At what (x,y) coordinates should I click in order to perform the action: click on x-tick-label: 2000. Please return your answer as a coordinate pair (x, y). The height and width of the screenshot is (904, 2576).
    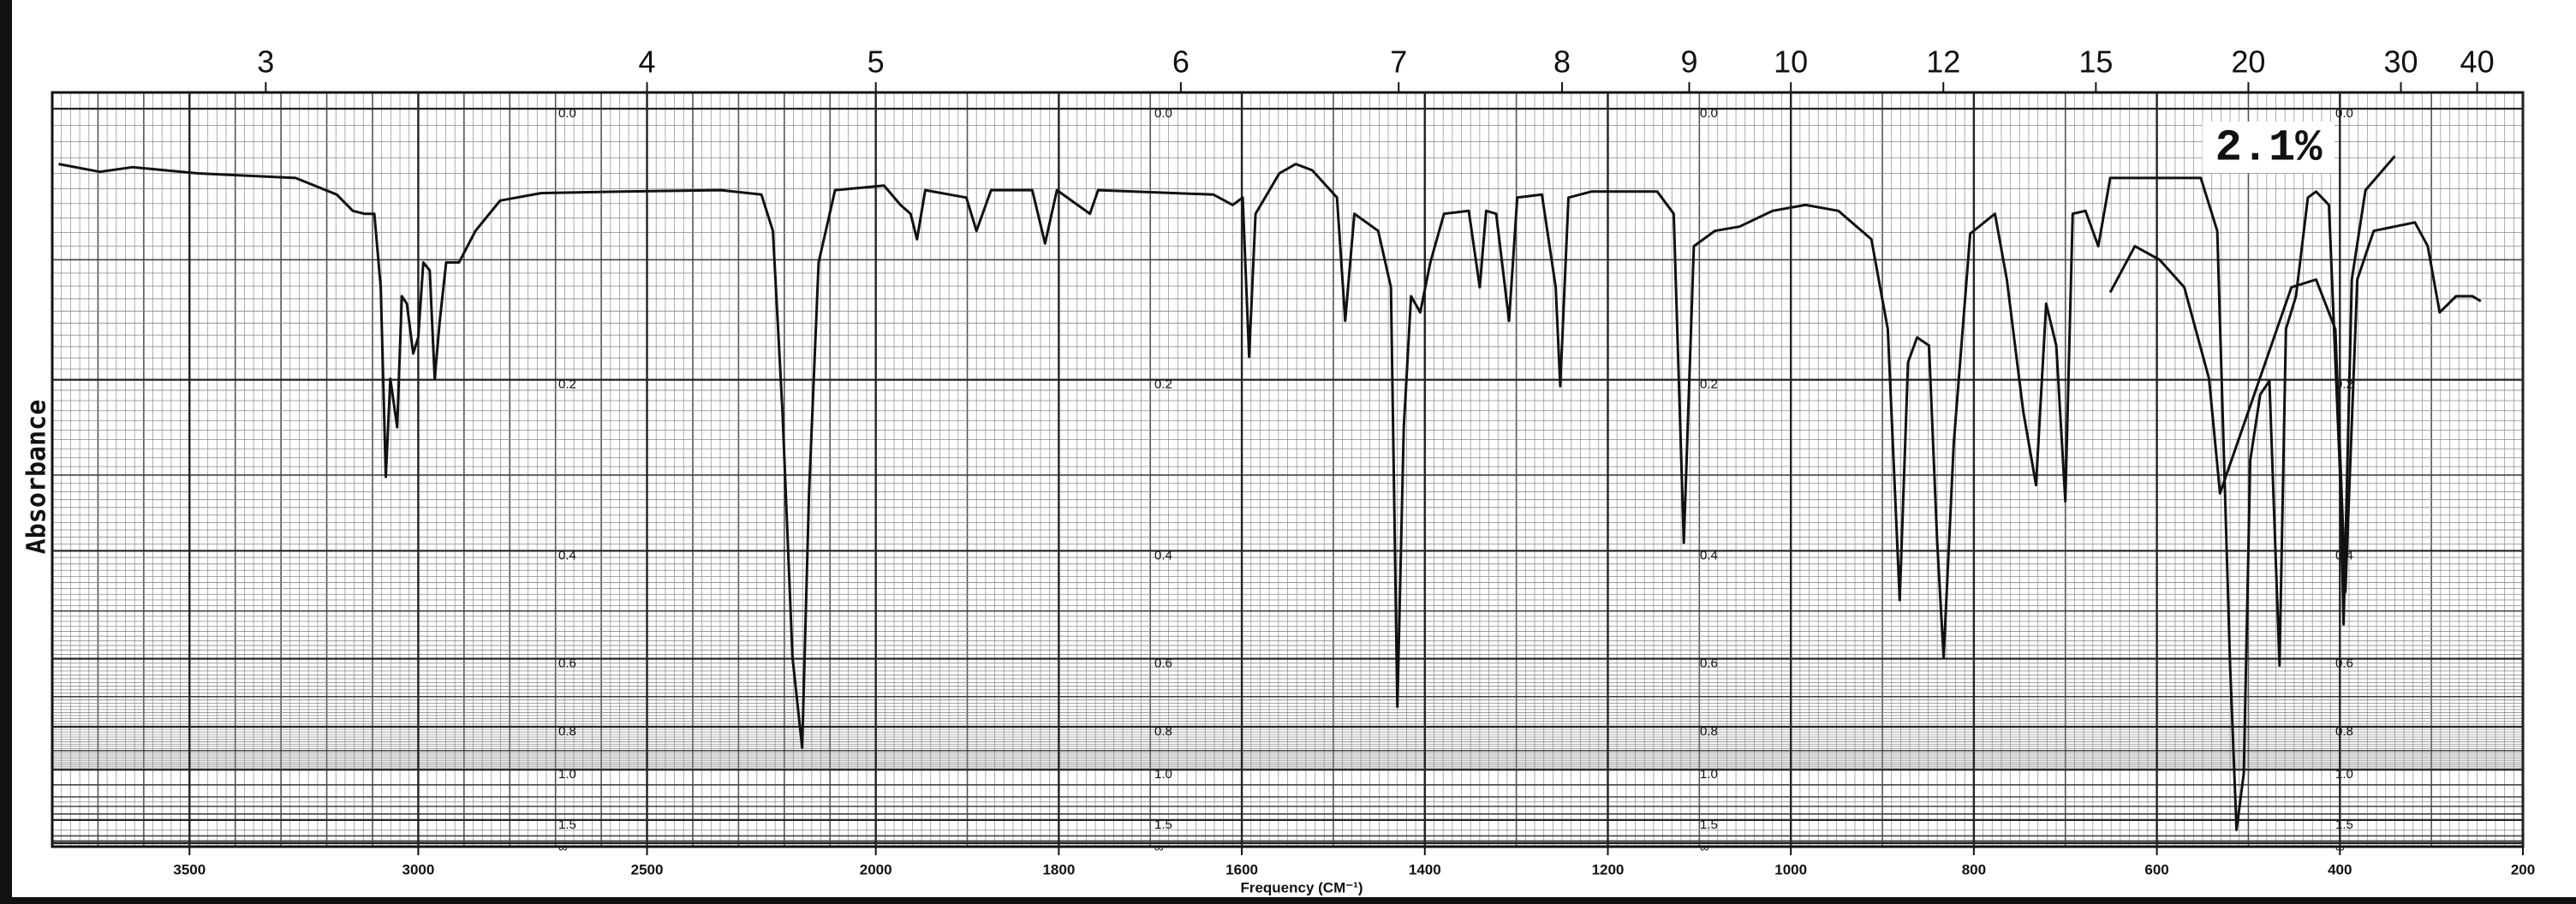
    Looking at the image, I should click on (876, 869).